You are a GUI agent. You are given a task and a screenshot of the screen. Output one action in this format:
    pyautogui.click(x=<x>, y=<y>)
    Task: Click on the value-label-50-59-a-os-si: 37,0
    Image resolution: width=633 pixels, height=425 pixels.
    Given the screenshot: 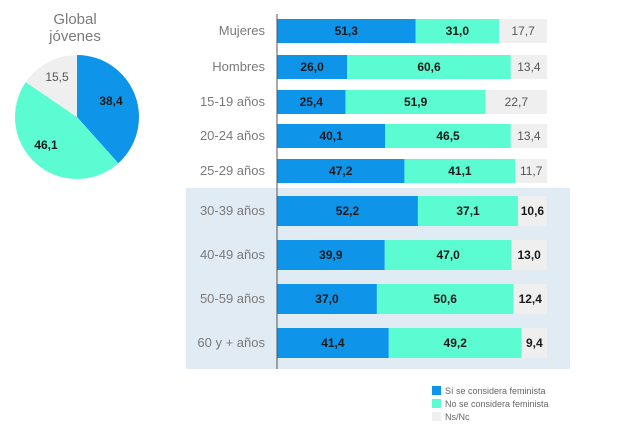 What is the action you would take?
    pyautogui.click(x=327, y=299)
    